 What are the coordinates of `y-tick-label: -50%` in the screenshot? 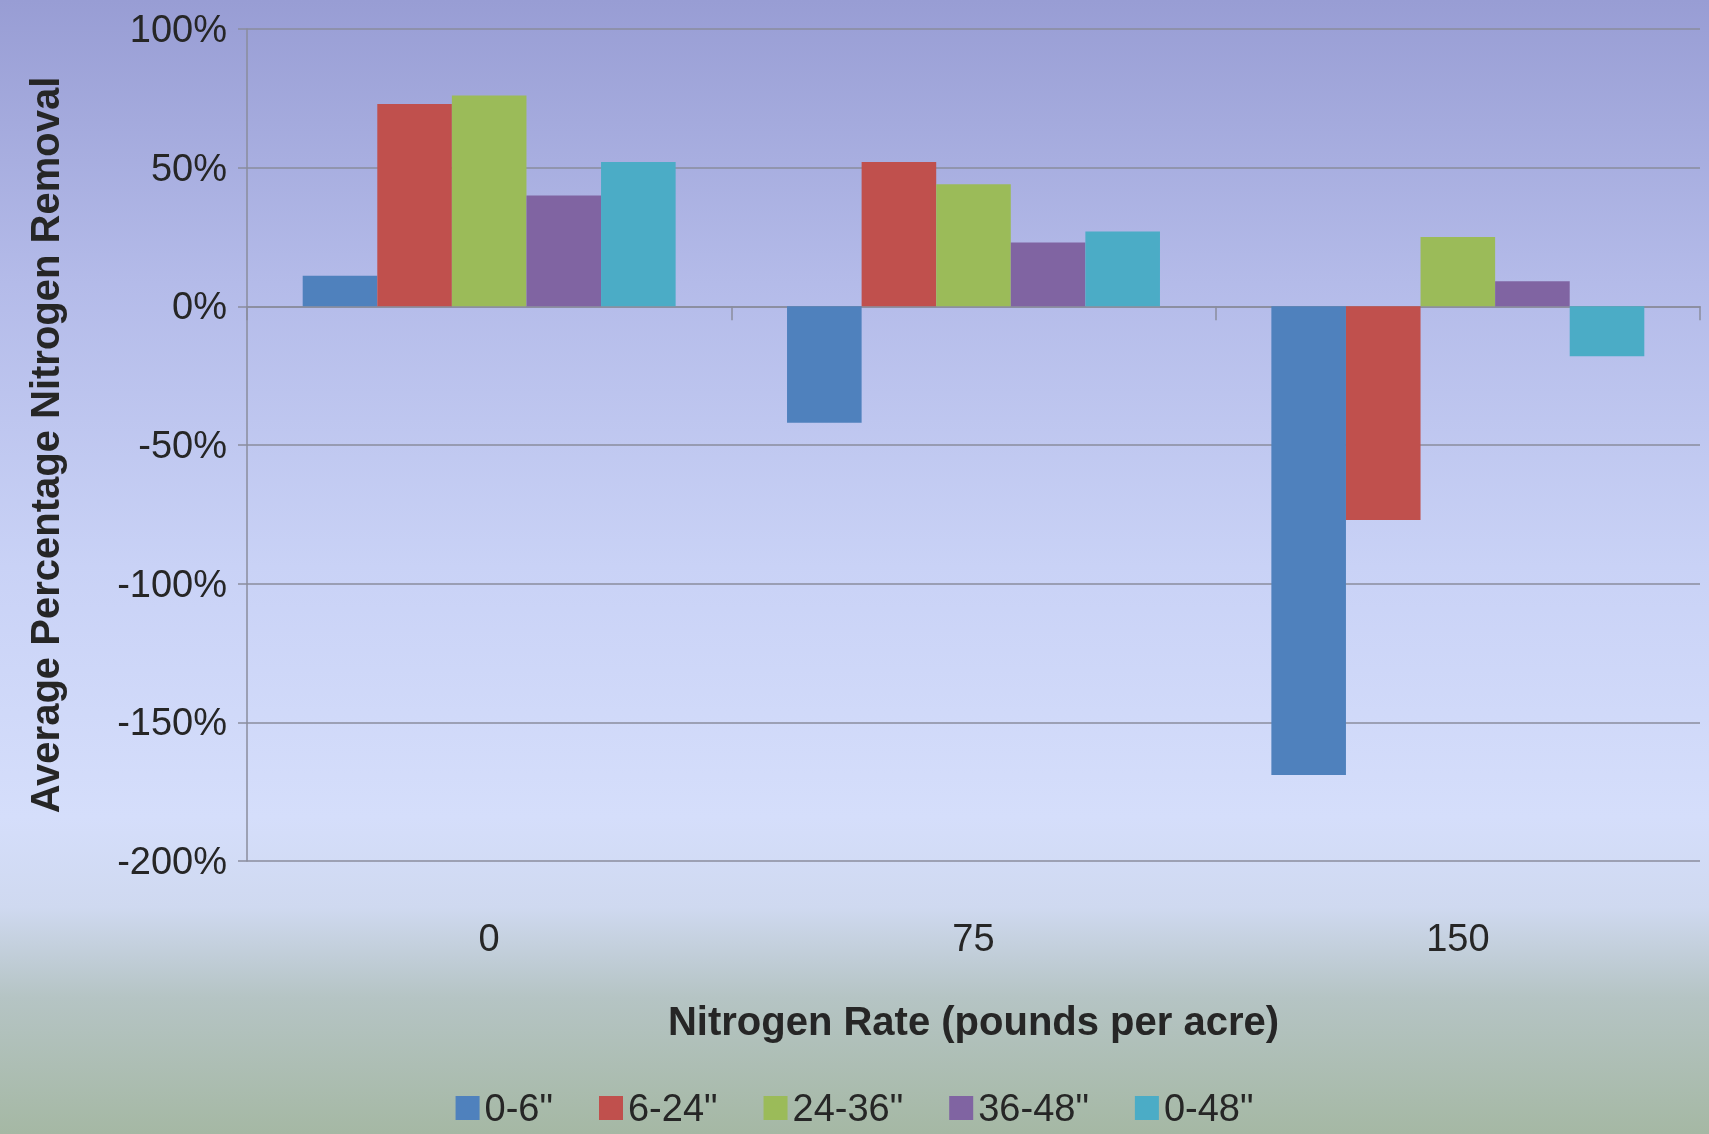 It's located at (182, 445).